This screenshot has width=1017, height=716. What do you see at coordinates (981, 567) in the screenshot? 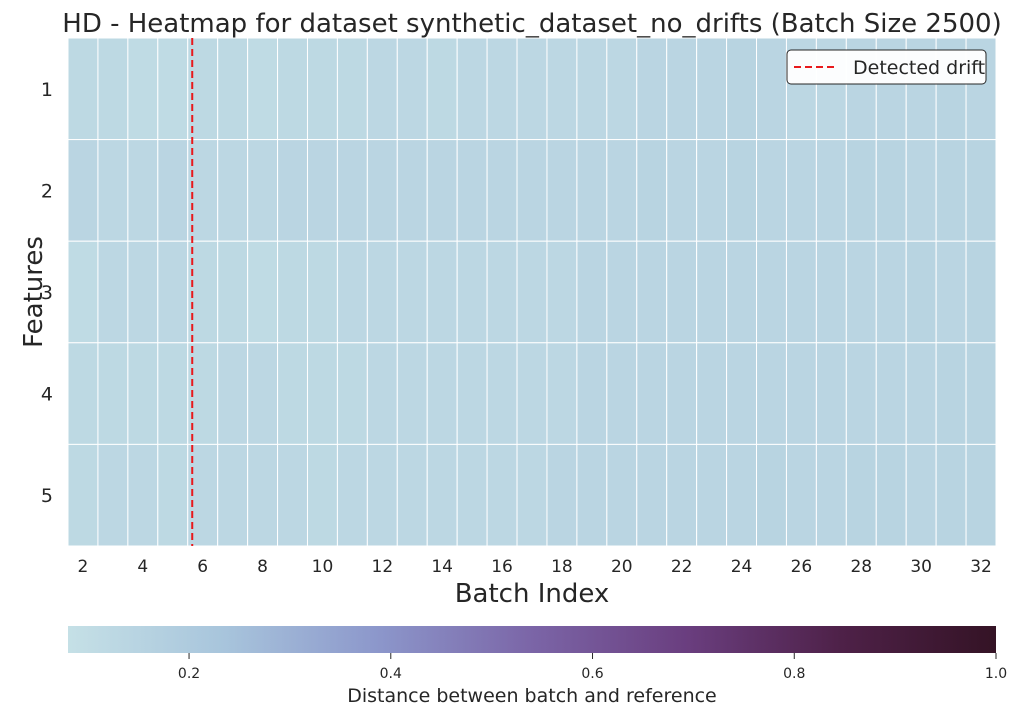
I see `x-tick-label: 32` at bounding box center [981, 567].